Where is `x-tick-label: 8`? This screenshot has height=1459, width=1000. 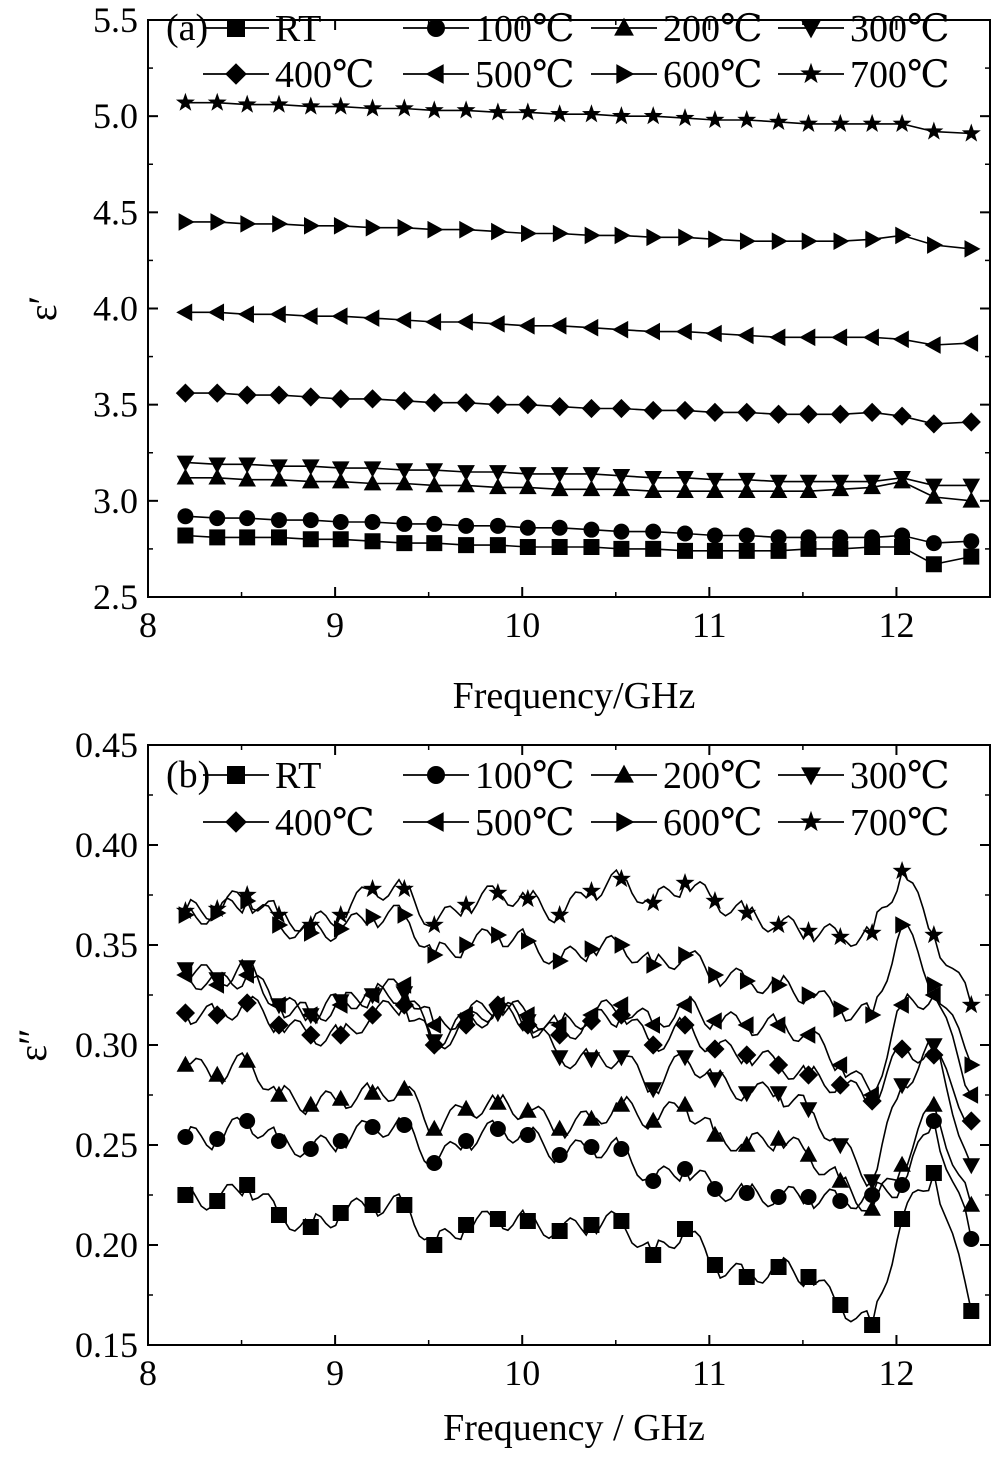
x-tick-label: 8 is located at coordinates (148, 1373).